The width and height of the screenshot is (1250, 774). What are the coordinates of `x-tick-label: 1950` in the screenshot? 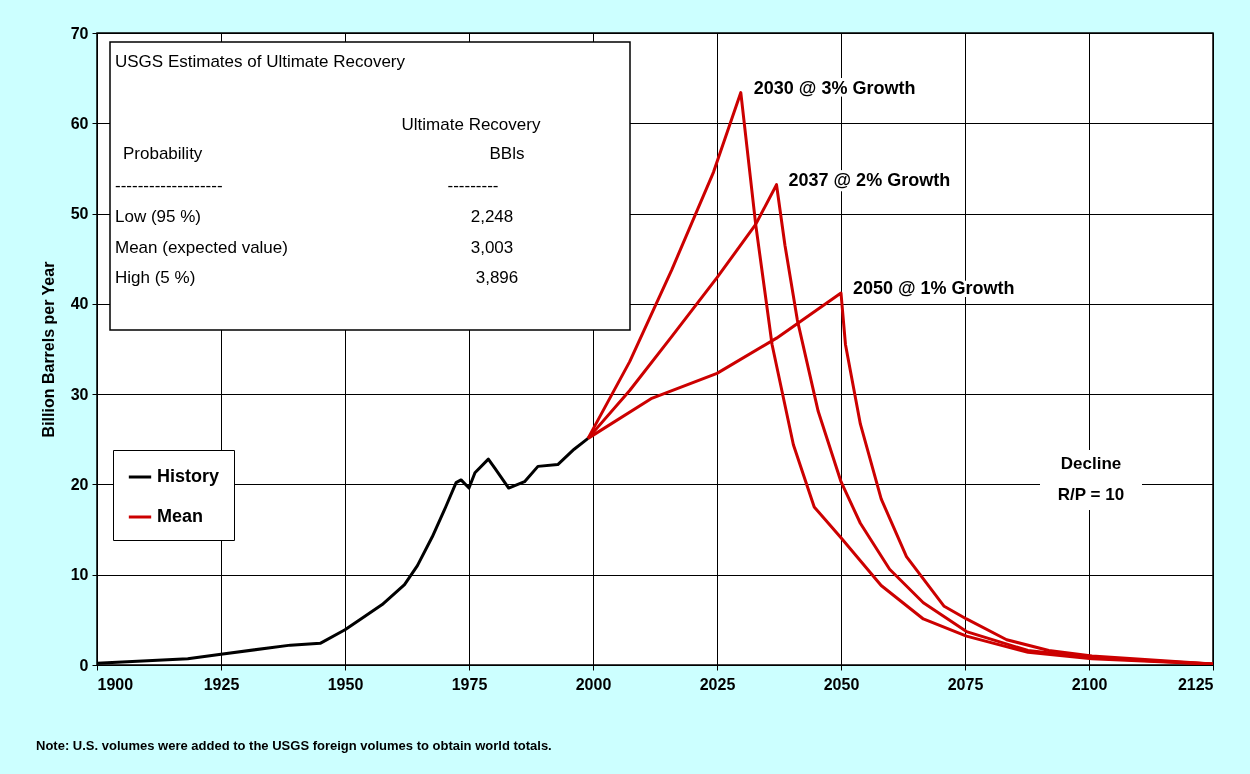 It's located at (345, 684).